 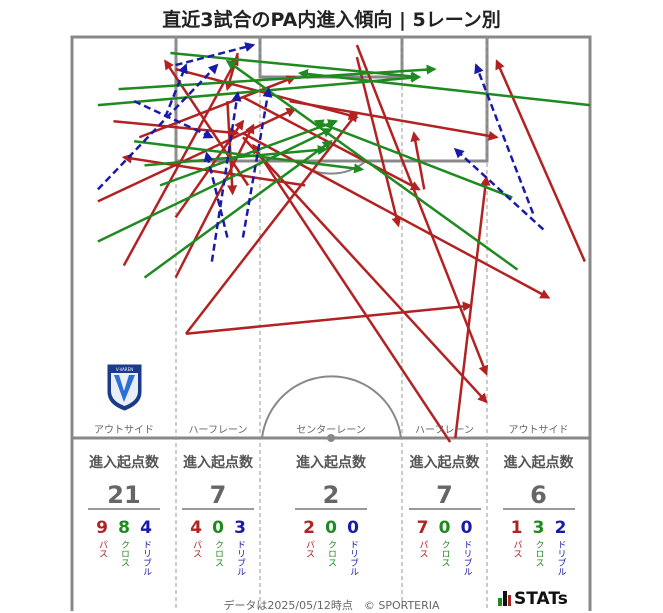 I want to click on brand-text: STATs, so click(x=541, y=599).